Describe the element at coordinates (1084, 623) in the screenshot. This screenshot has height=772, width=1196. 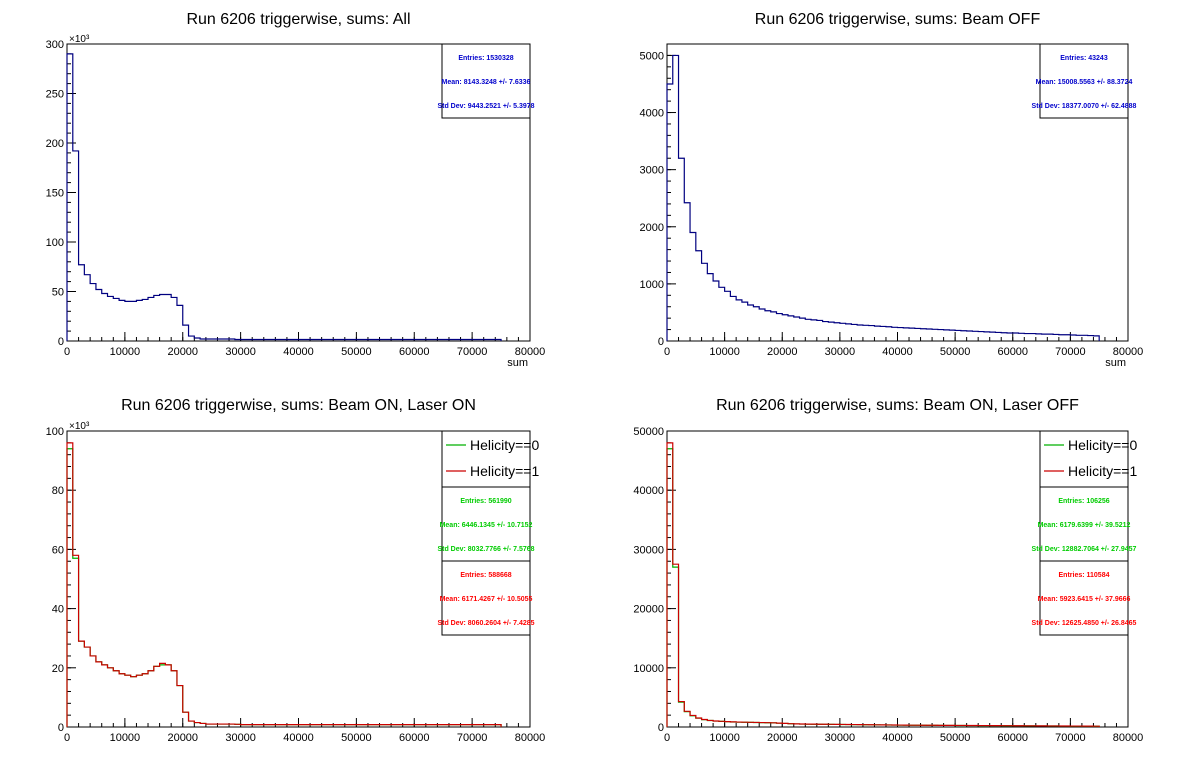
I see `stats-line: Std Dev: 12625.4850 +/- 26.8465` at that location.